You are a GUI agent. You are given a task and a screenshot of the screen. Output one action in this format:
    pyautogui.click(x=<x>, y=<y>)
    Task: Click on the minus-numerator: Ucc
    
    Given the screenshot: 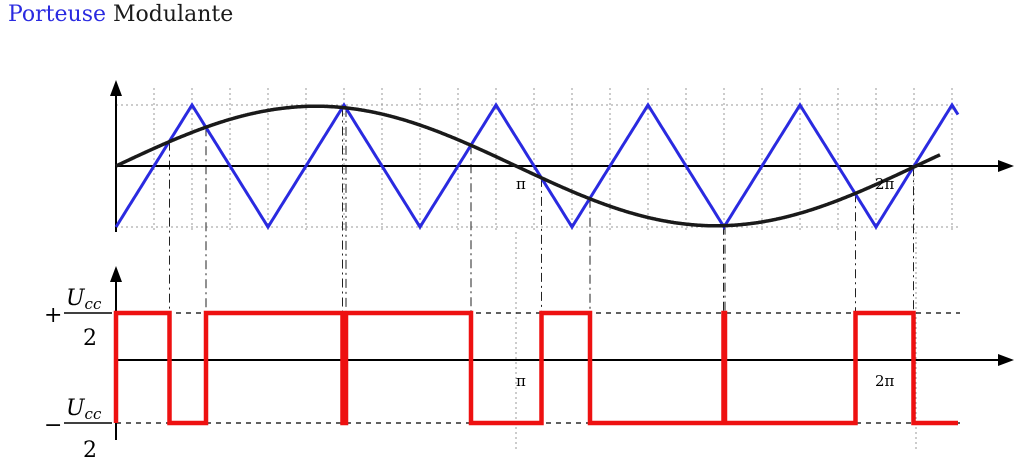 What is the action you would take?
    pyautogui.click(x=84, y=409)
    